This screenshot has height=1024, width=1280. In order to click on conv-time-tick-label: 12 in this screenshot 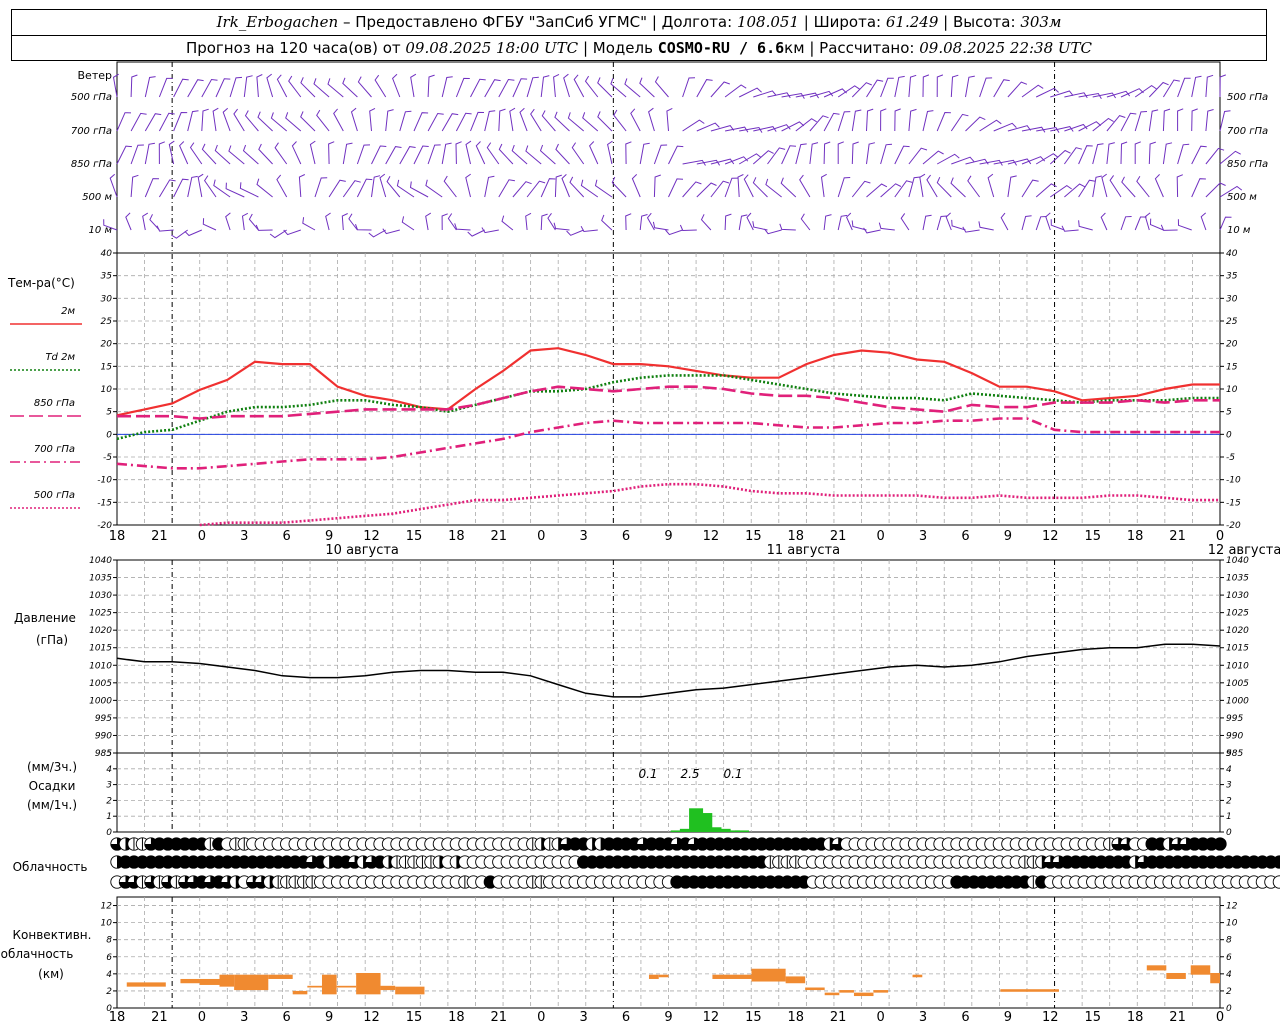, I will do `click(371, 1017)`.